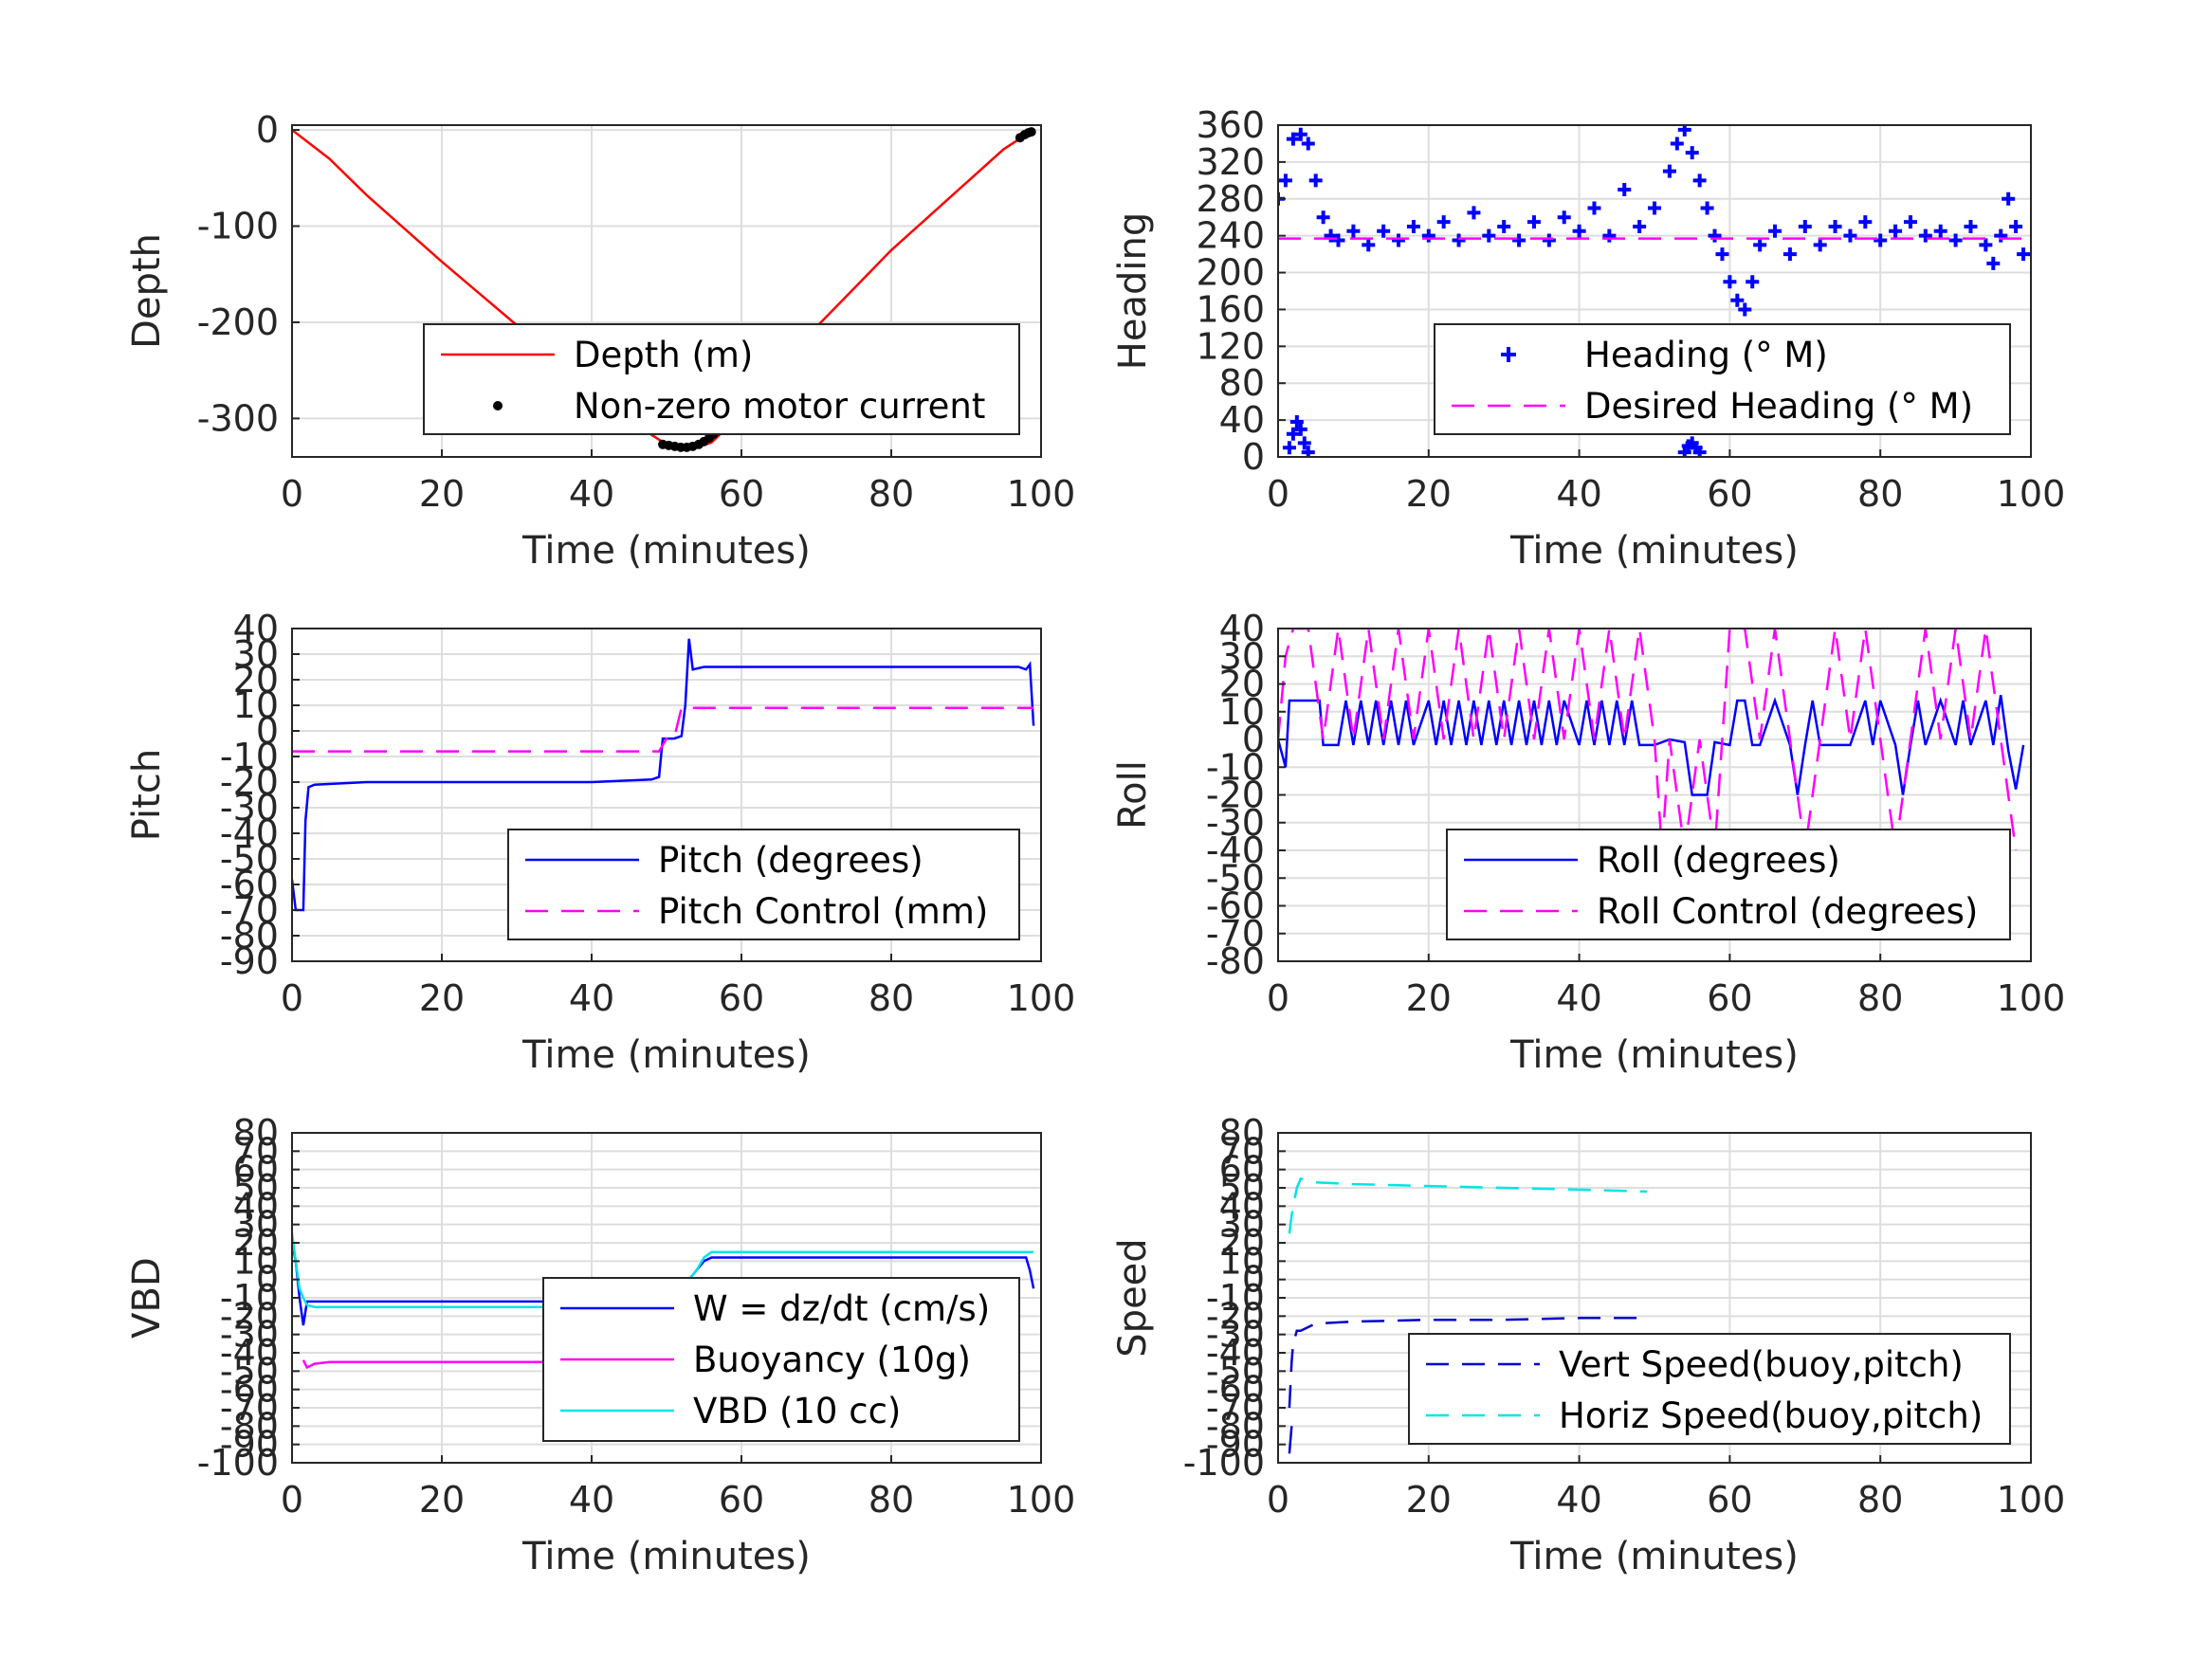 The width and height of the screenshot is (2212, 1659). Describe the element at coordinates (256, 705) in the screenshot. I see `pitch-ytick-label: 10` at that location.